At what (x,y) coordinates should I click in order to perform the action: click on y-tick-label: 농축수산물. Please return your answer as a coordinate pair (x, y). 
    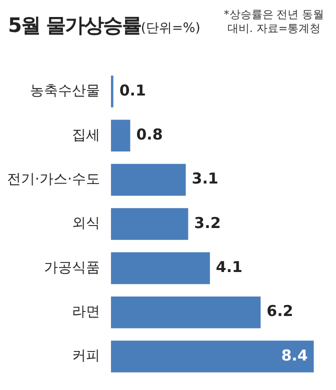
    Looking at the image, I should click on (65, 91).